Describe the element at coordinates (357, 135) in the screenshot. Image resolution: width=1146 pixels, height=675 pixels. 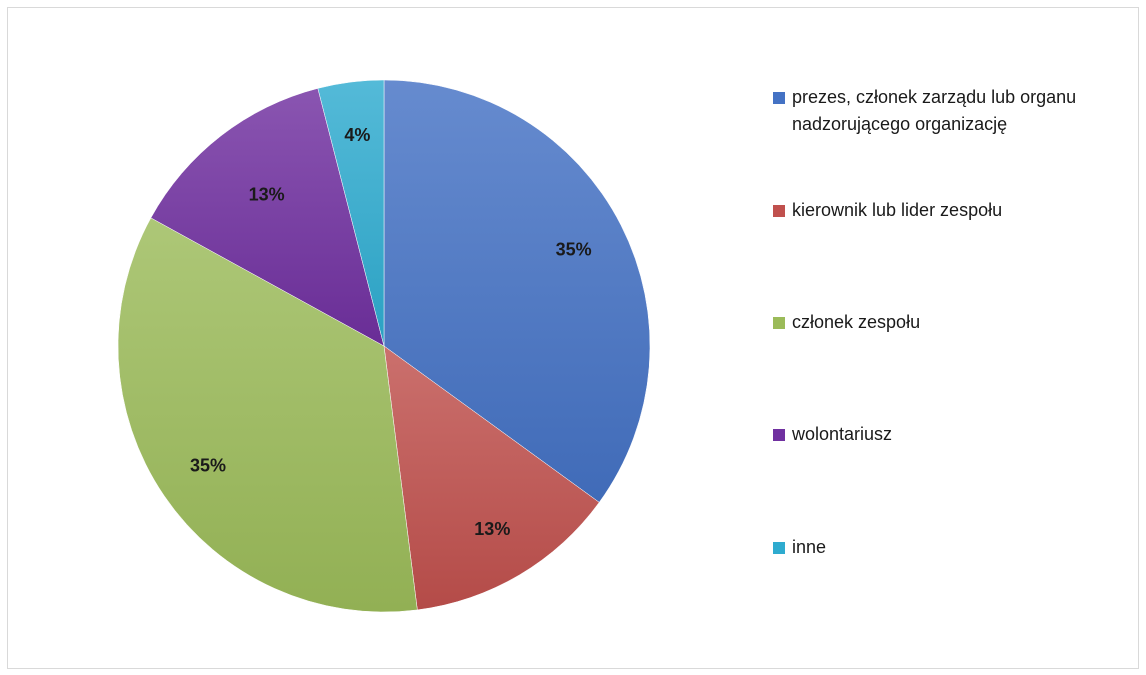
I see `data-label-inne: 4%` at that location.